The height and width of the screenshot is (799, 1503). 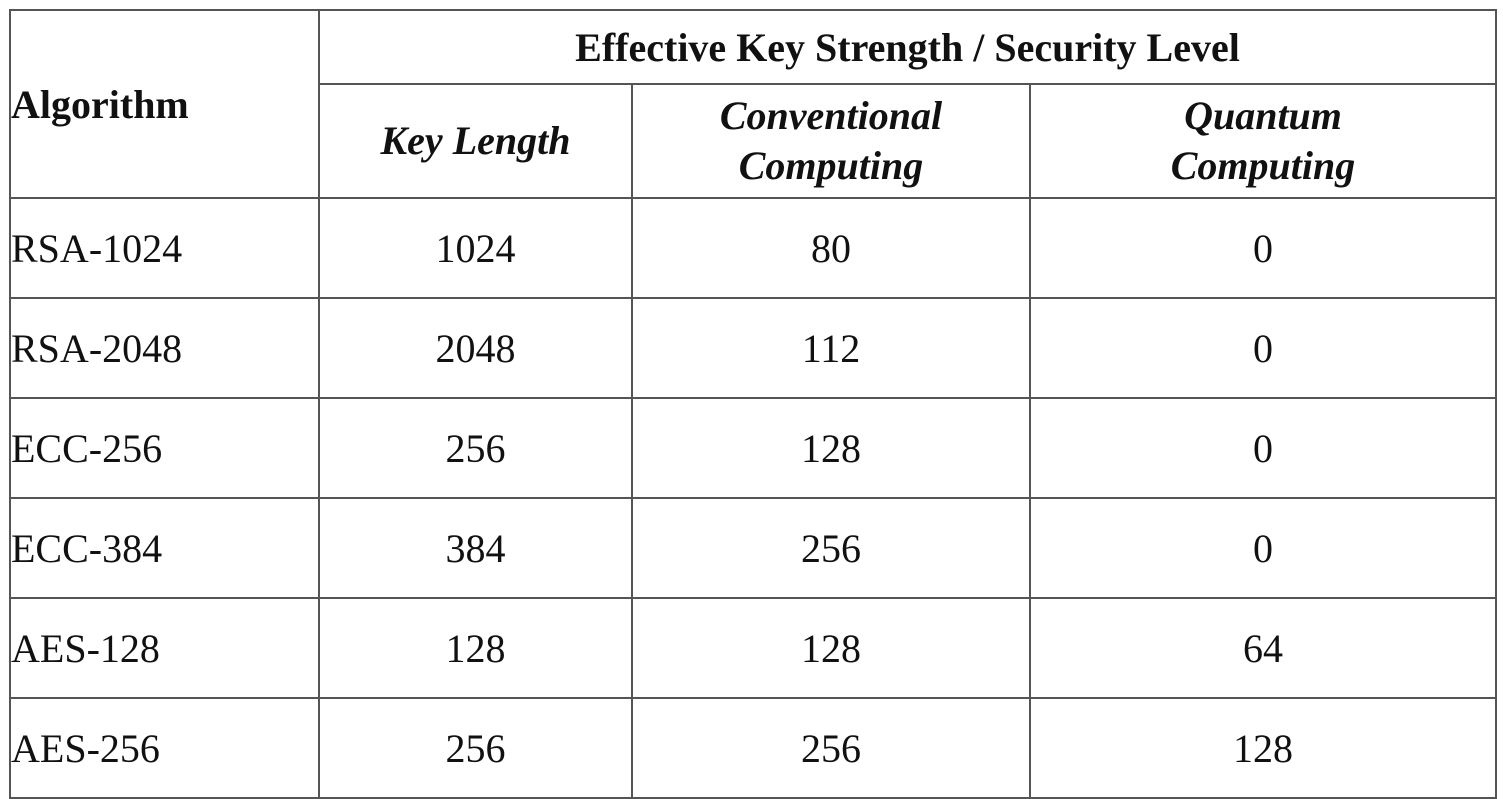 I want to click on quantum-cell: 64, so click(x=1263, y=648).